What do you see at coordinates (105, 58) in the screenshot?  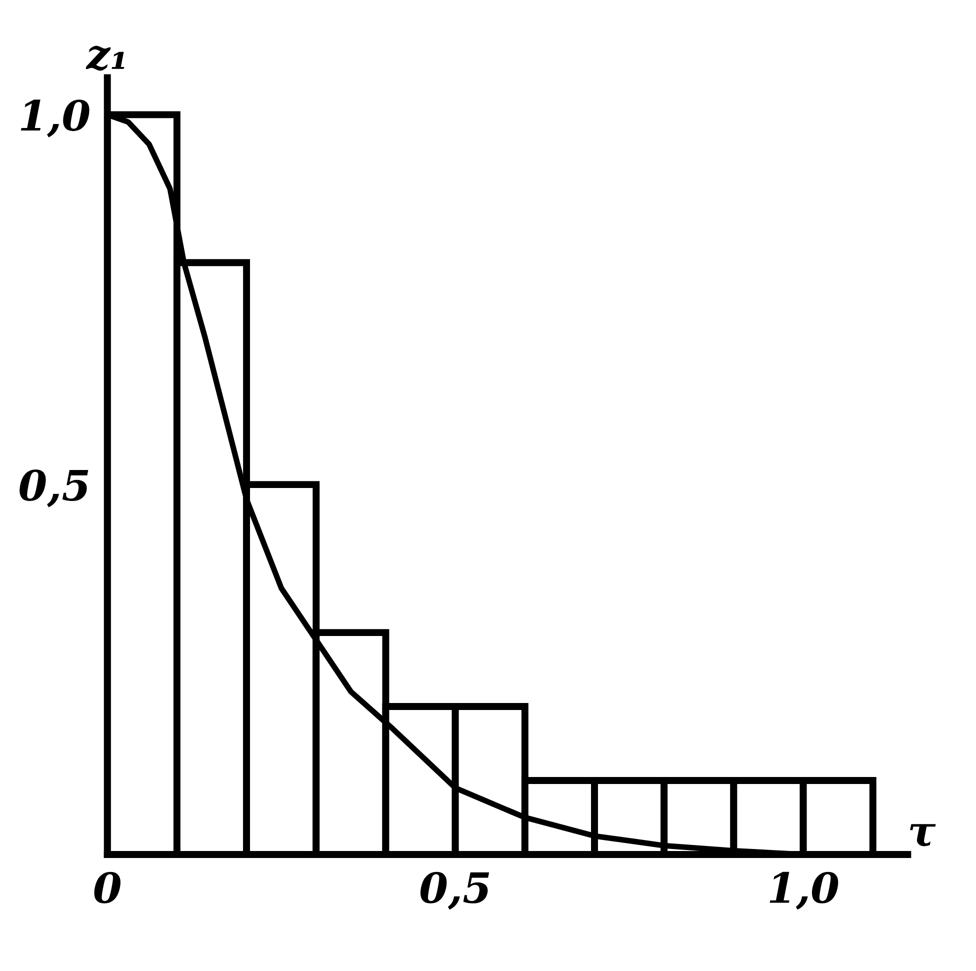 I see `y-axis-title: z₁` at bounding box center [105, 58].